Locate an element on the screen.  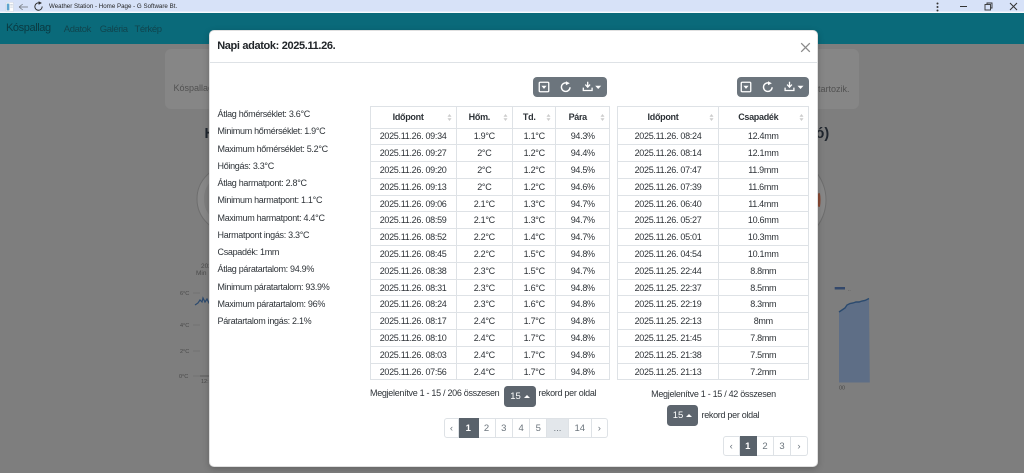
svg-text: 12: is located at coordinates (205, 382).